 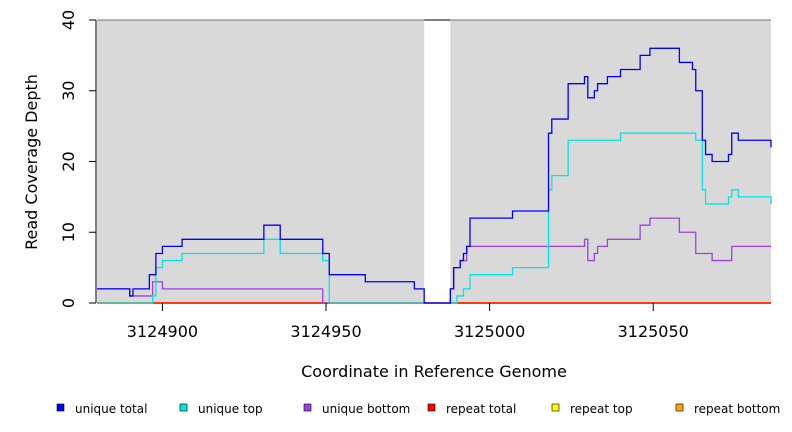 I want to click on legend-item-unique-total: unique total, so click(x=101, y=409).